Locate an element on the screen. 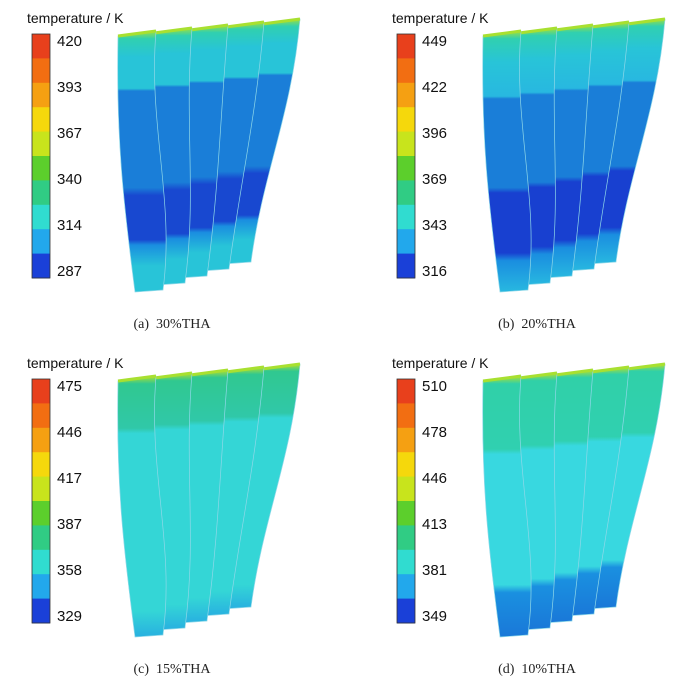 The image size is (700, 677). colorbar-tick-label: 475 is located at coordinates (69, 386).